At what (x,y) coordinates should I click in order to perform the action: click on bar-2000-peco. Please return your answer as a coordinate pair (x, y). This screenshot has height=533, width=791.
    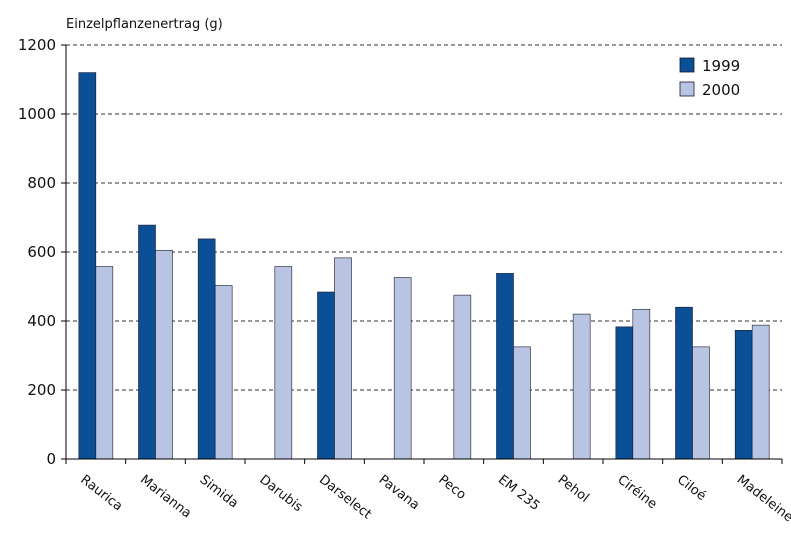
    Looking at the image, I should click on (462, 377).